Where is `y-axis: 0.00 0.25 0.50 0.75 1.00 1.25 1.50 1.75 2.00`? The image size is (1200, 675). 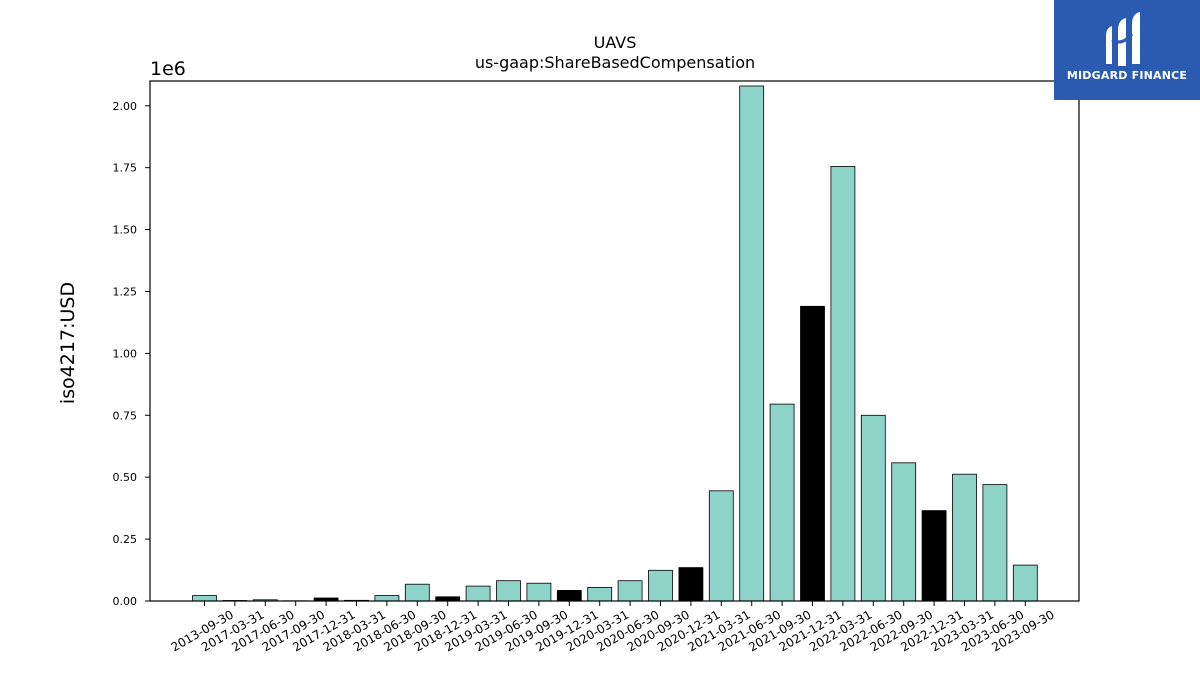 y-axis: 0.00 0.25 0.50 0.75 1.00 1.25 1.50 1.75 2.00 is located at coordinates (131, 354).